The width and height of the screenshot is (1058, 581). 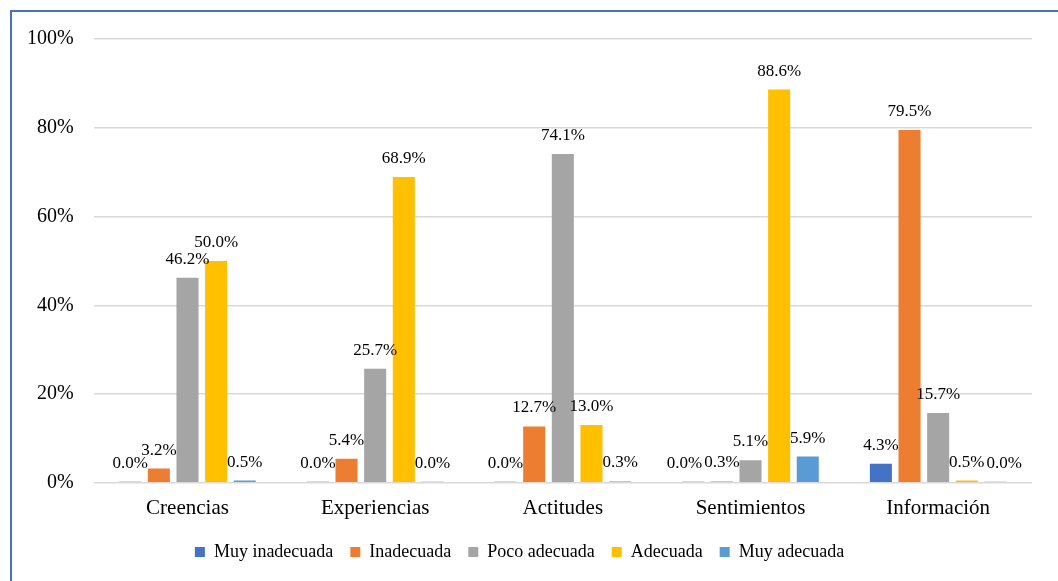 I want to click on x-tick-label: Actitudes, so click(x=563, y=506).